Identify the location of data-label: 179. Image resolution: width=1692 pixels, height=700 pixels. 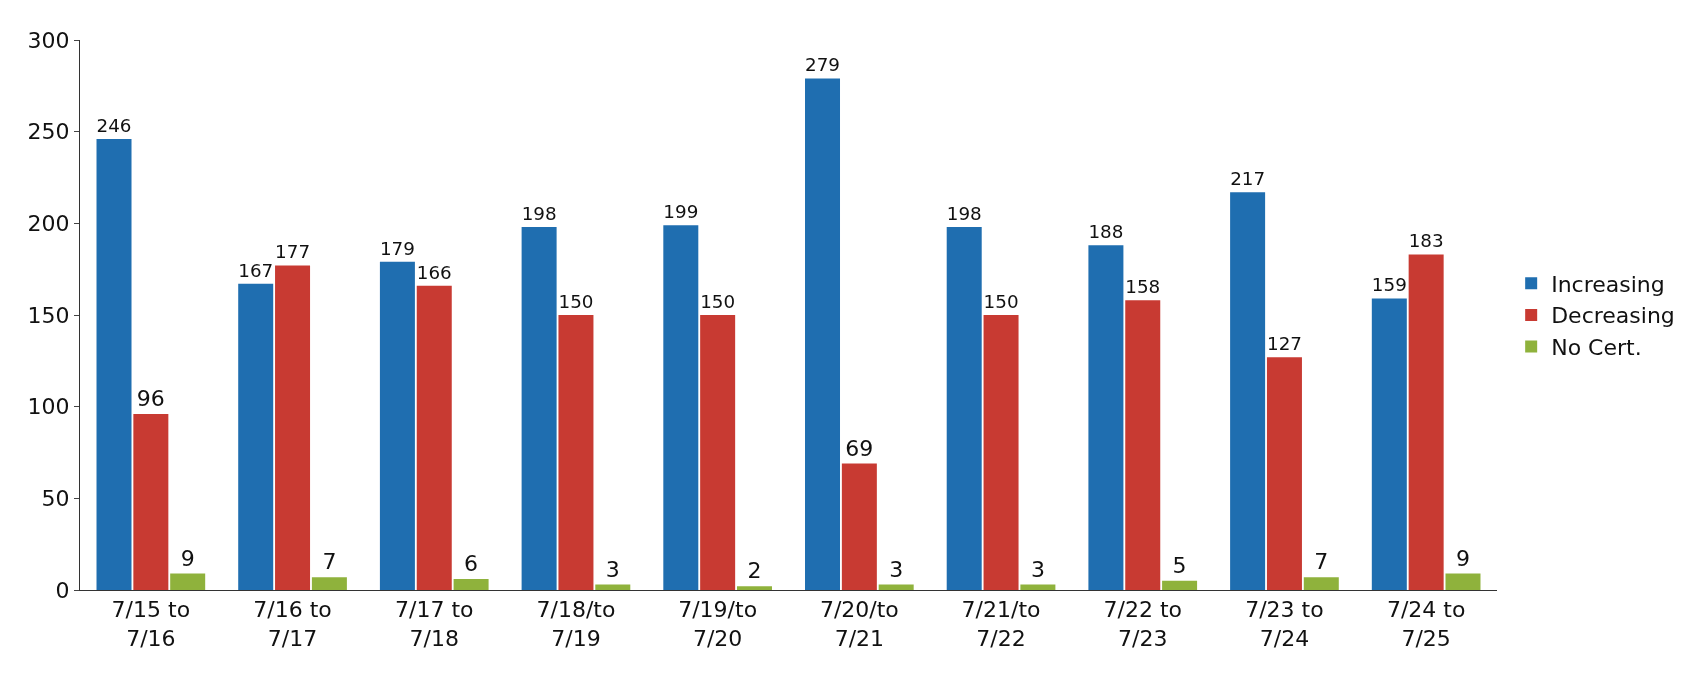
(397, 248).